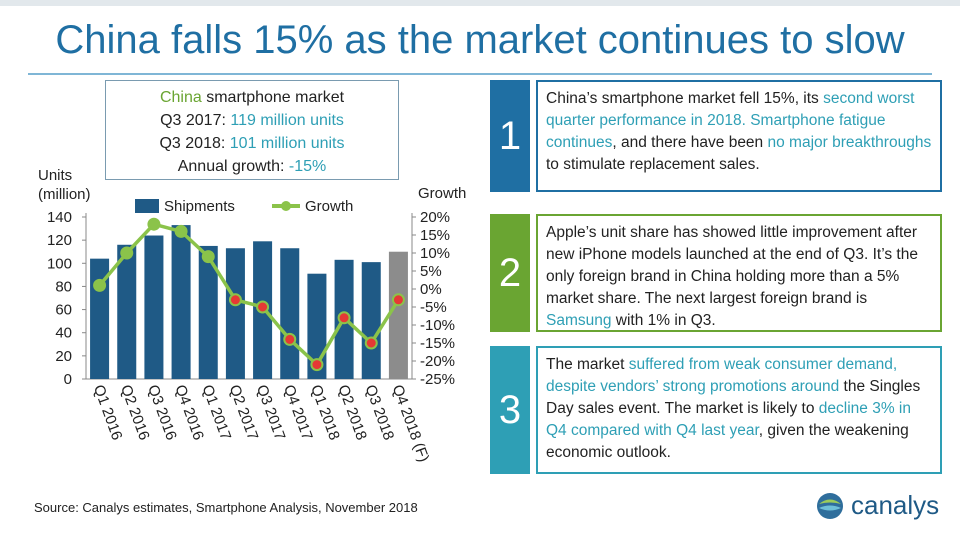 The image size is (960, 540). Describe the element at coordinates (435, 253) in the screenshot. I see `right-tick-label: 10%` at that location.